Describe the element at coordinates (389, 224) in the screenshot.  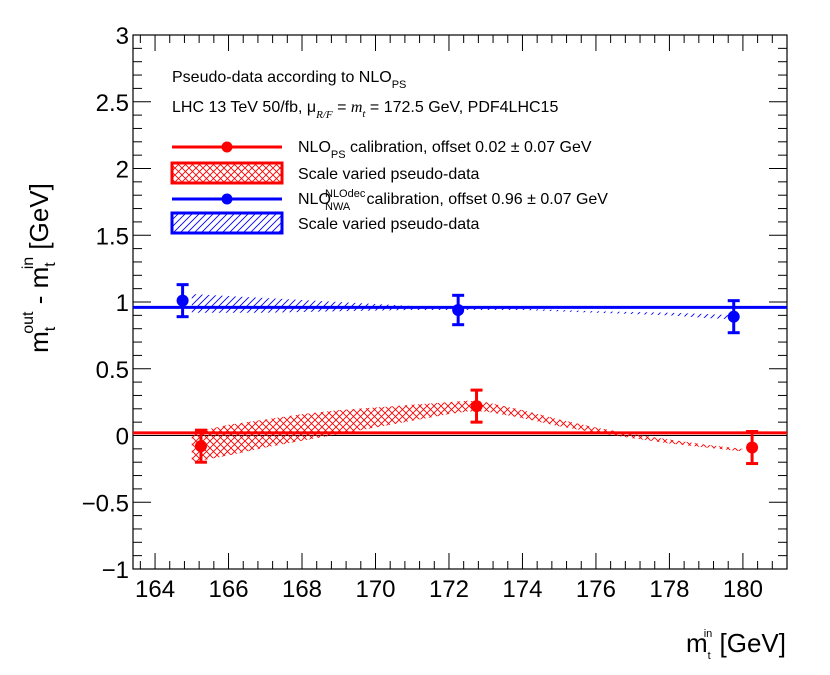
I see `legend-label-blue-band: Scale varied pseudo-data` at that location.